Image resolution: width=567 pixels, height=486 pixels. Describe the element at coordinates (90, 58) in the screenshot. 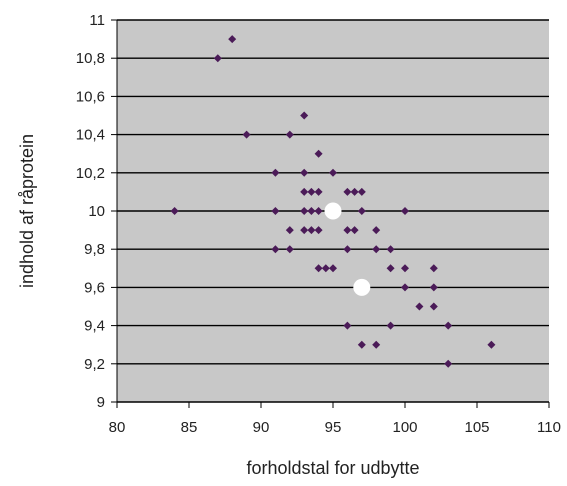

I see `y-tick-label: 10,8` at that location.